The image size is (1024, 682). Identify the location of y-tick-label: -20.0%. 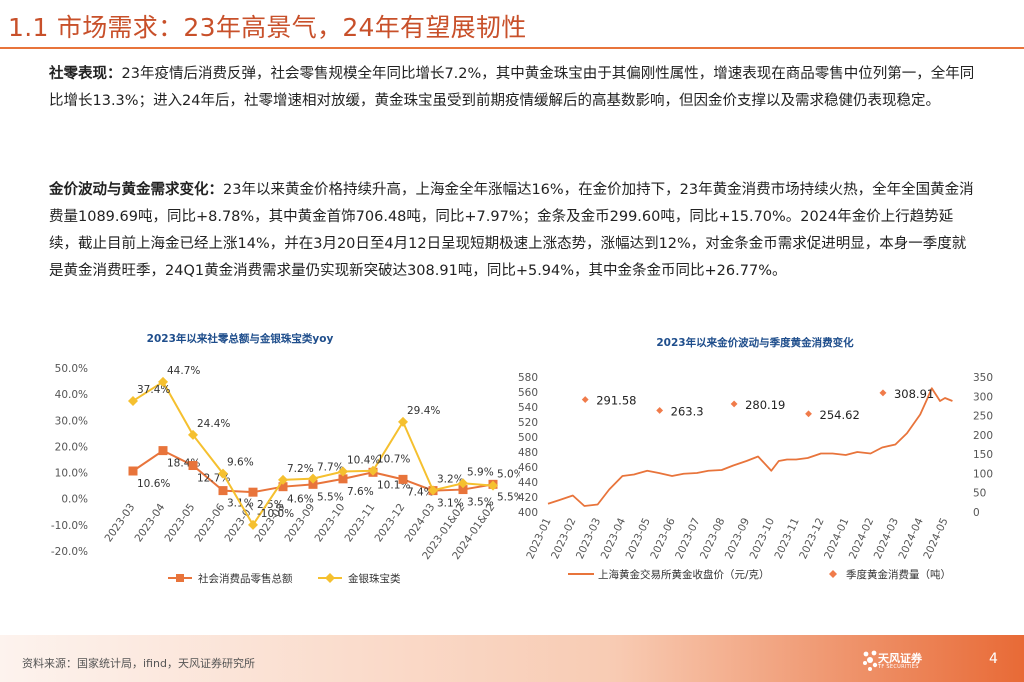
(69, 552).